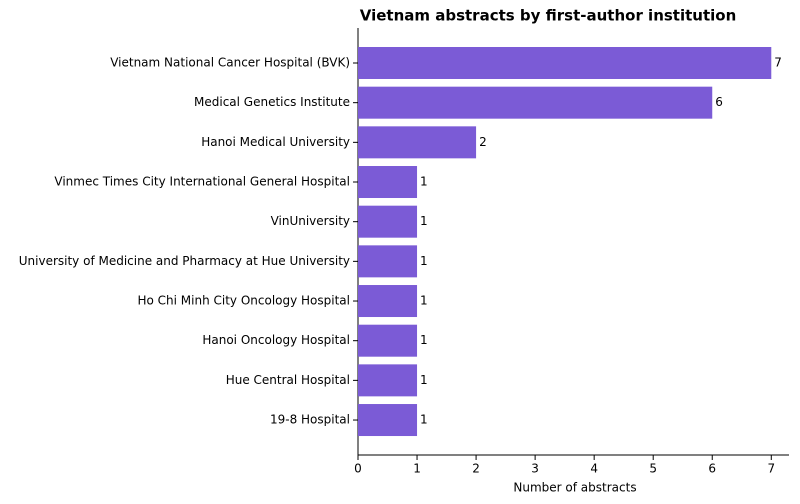 Image resolution: width=800 pixels, height=504 pixels. I want to click on x-axis-label: Number of abstracts, so click(574, 488).